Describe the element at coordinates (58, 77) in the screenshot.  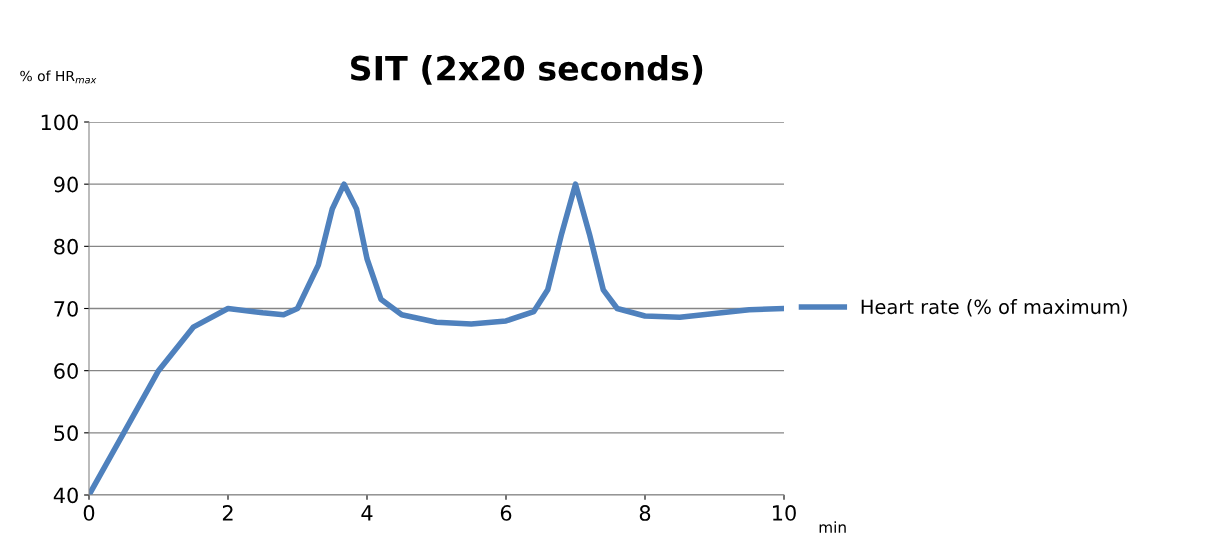
I see `y-axis-title: % of HR$_{max}$` at that location.